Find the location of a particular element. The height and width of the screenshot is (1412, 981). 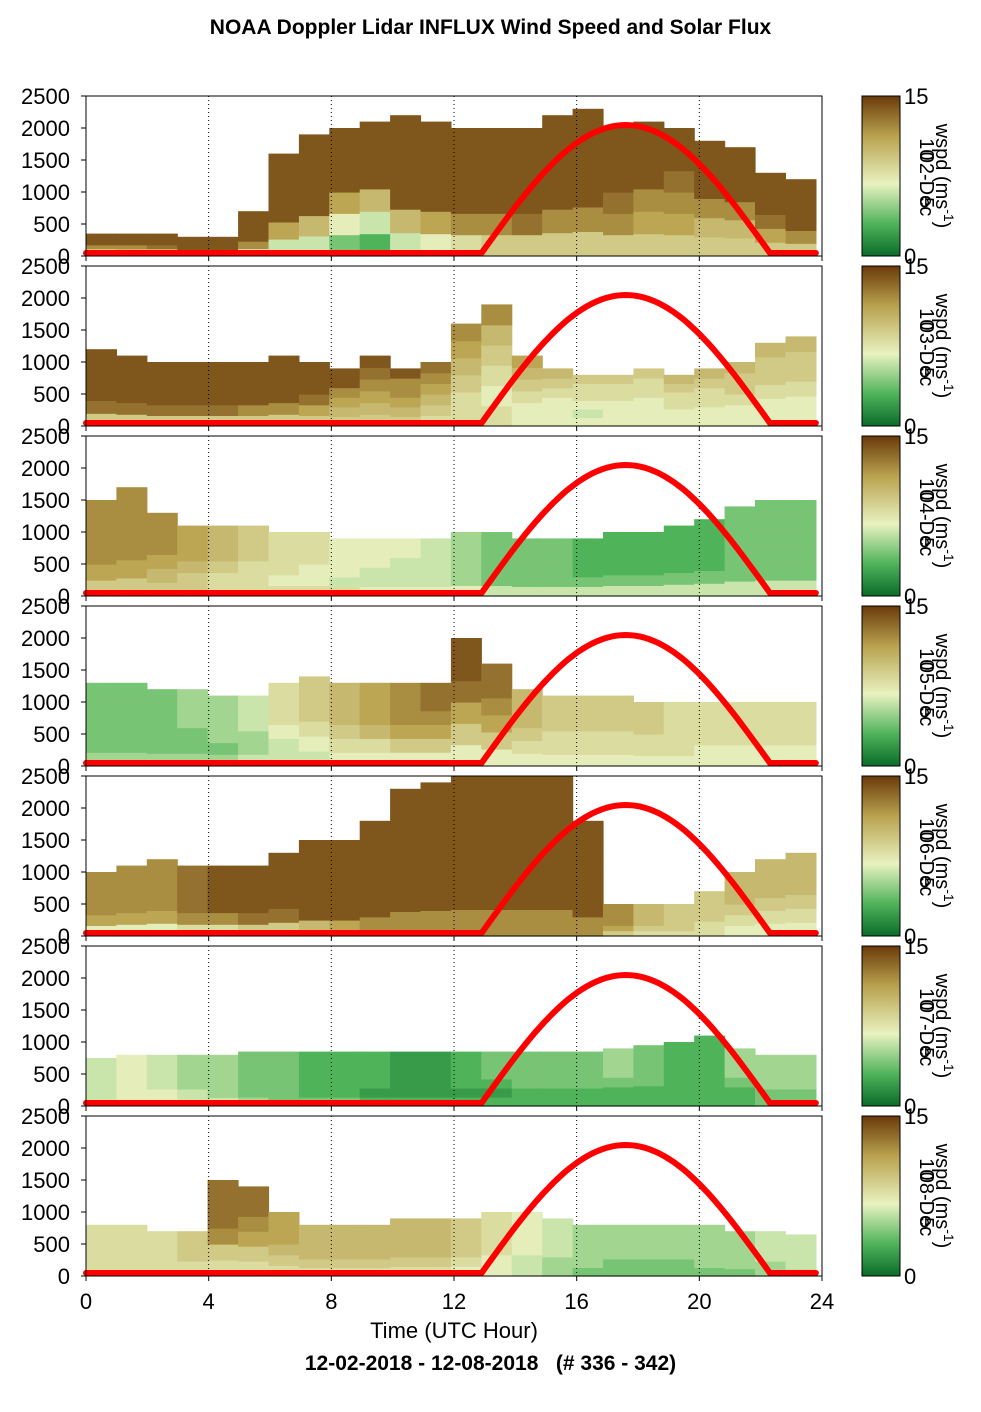

y-tick-label: 0 is located at coordinates (64, 1276).